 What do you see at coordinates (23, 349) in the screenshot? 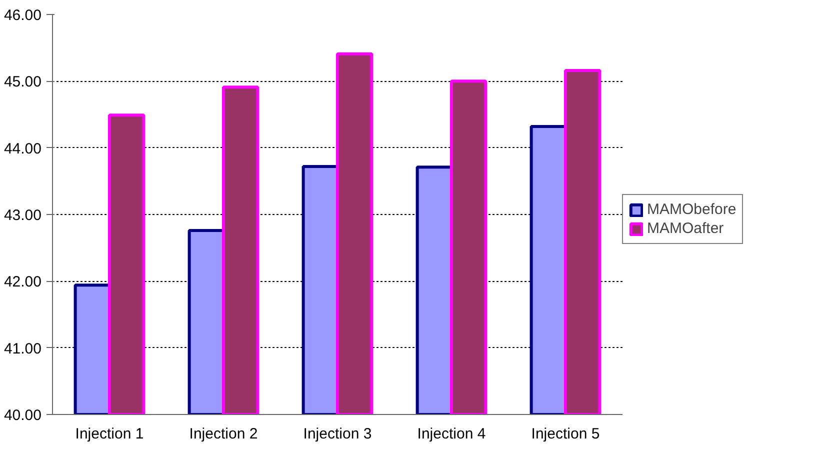
I see `y-tick-label: 41.00` at bounding box center [23, 349].